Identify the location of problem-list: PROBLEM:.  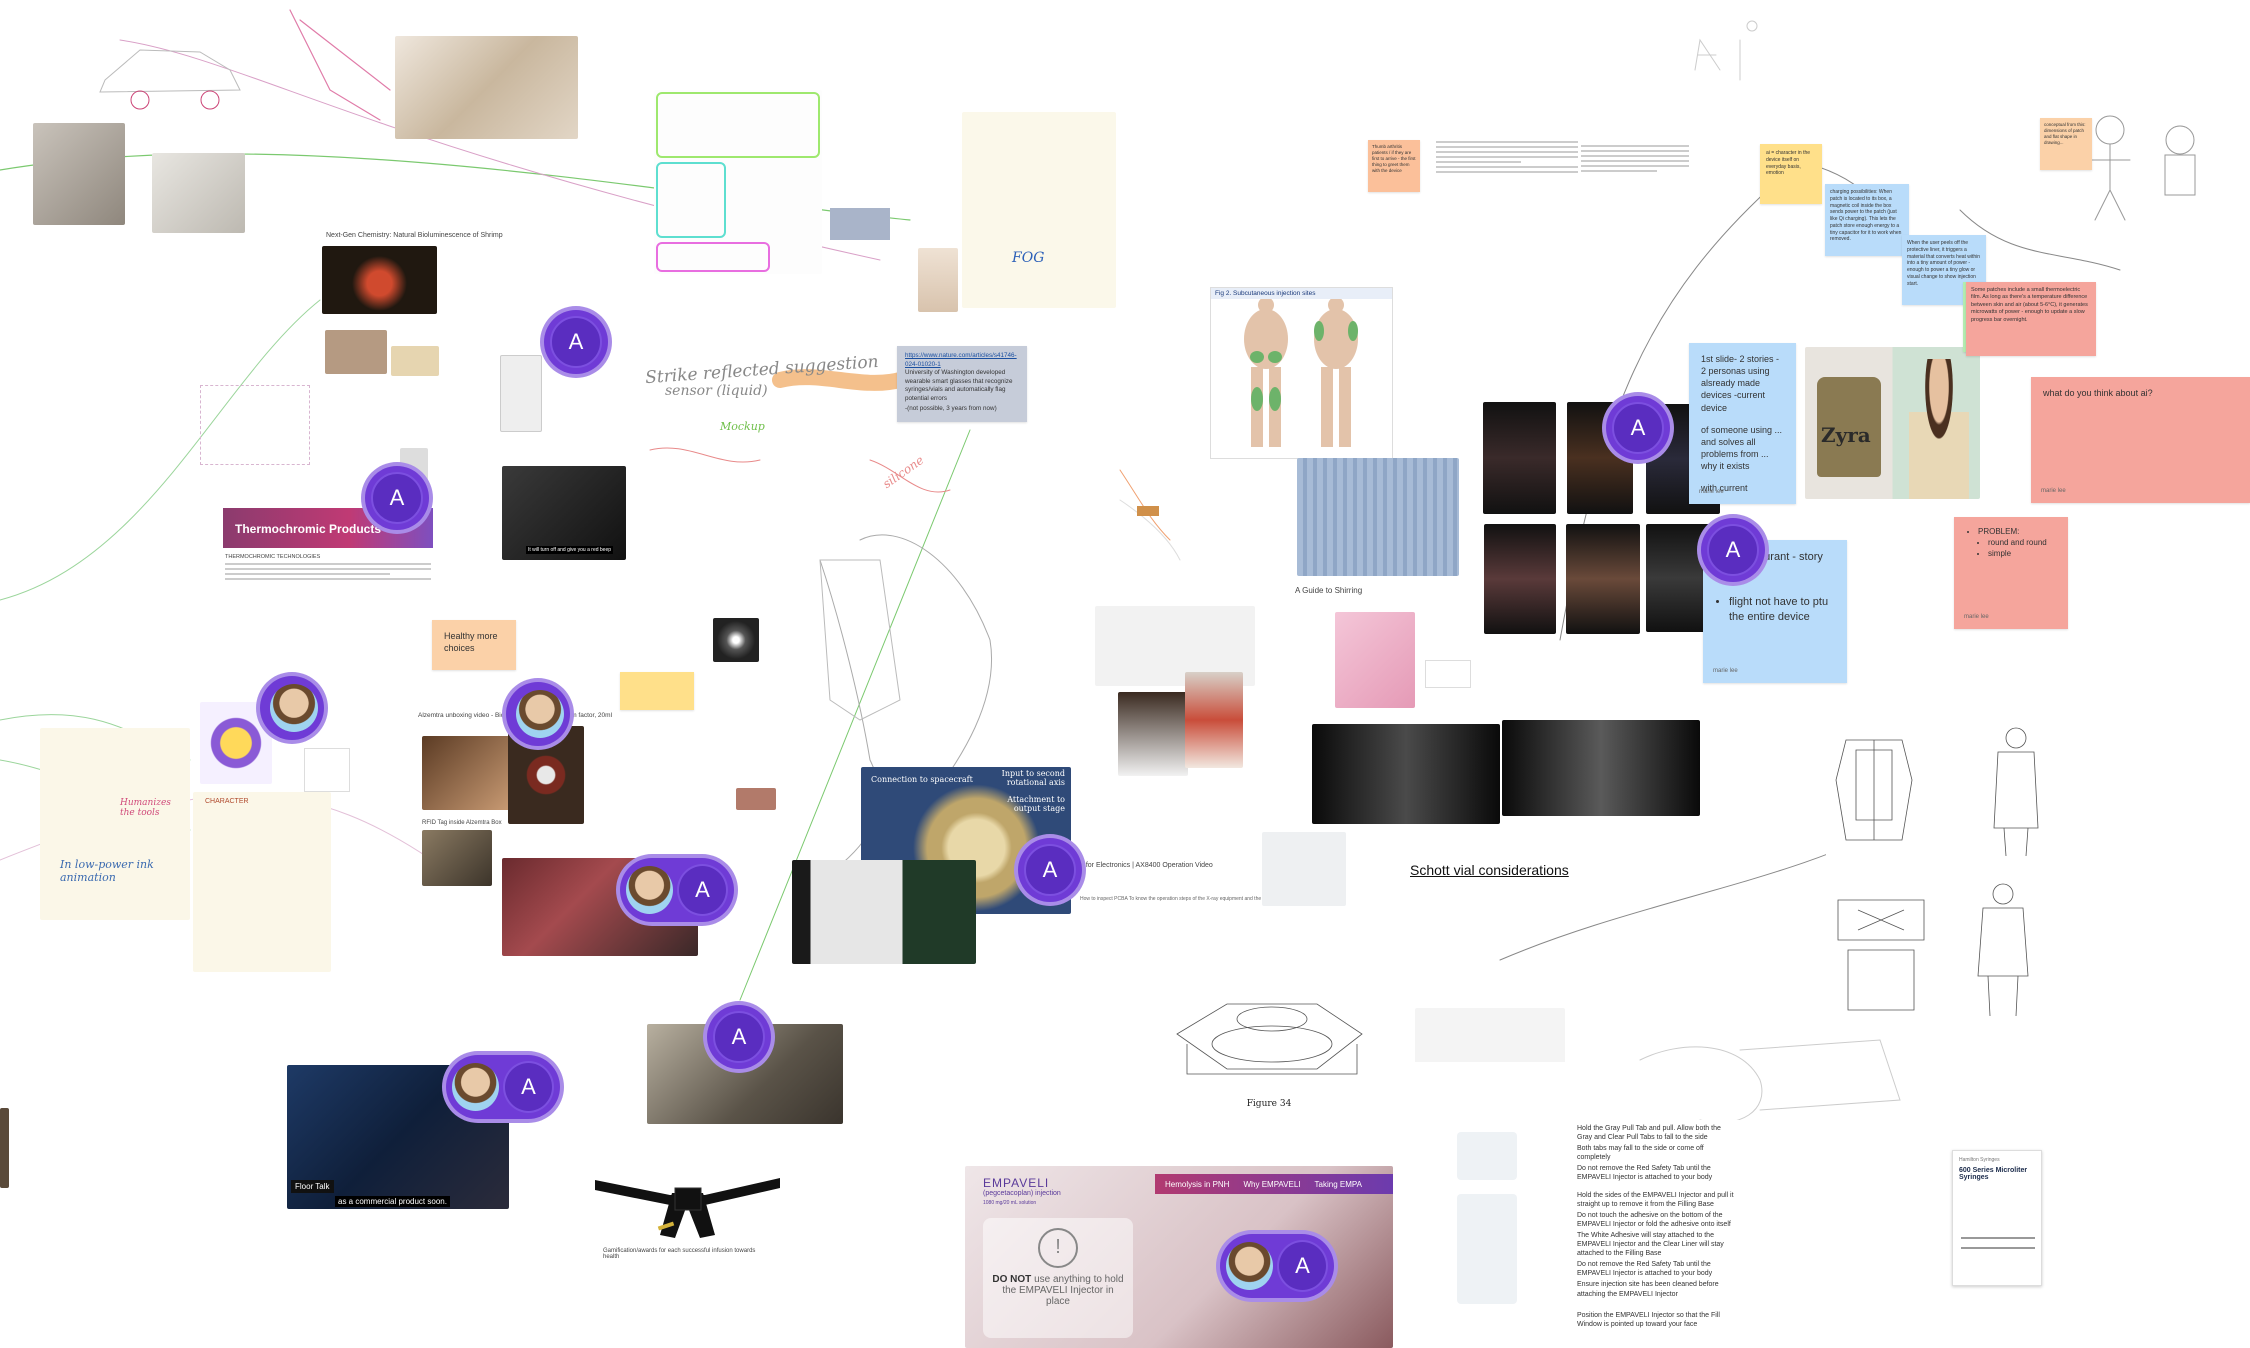
(2011, 532).